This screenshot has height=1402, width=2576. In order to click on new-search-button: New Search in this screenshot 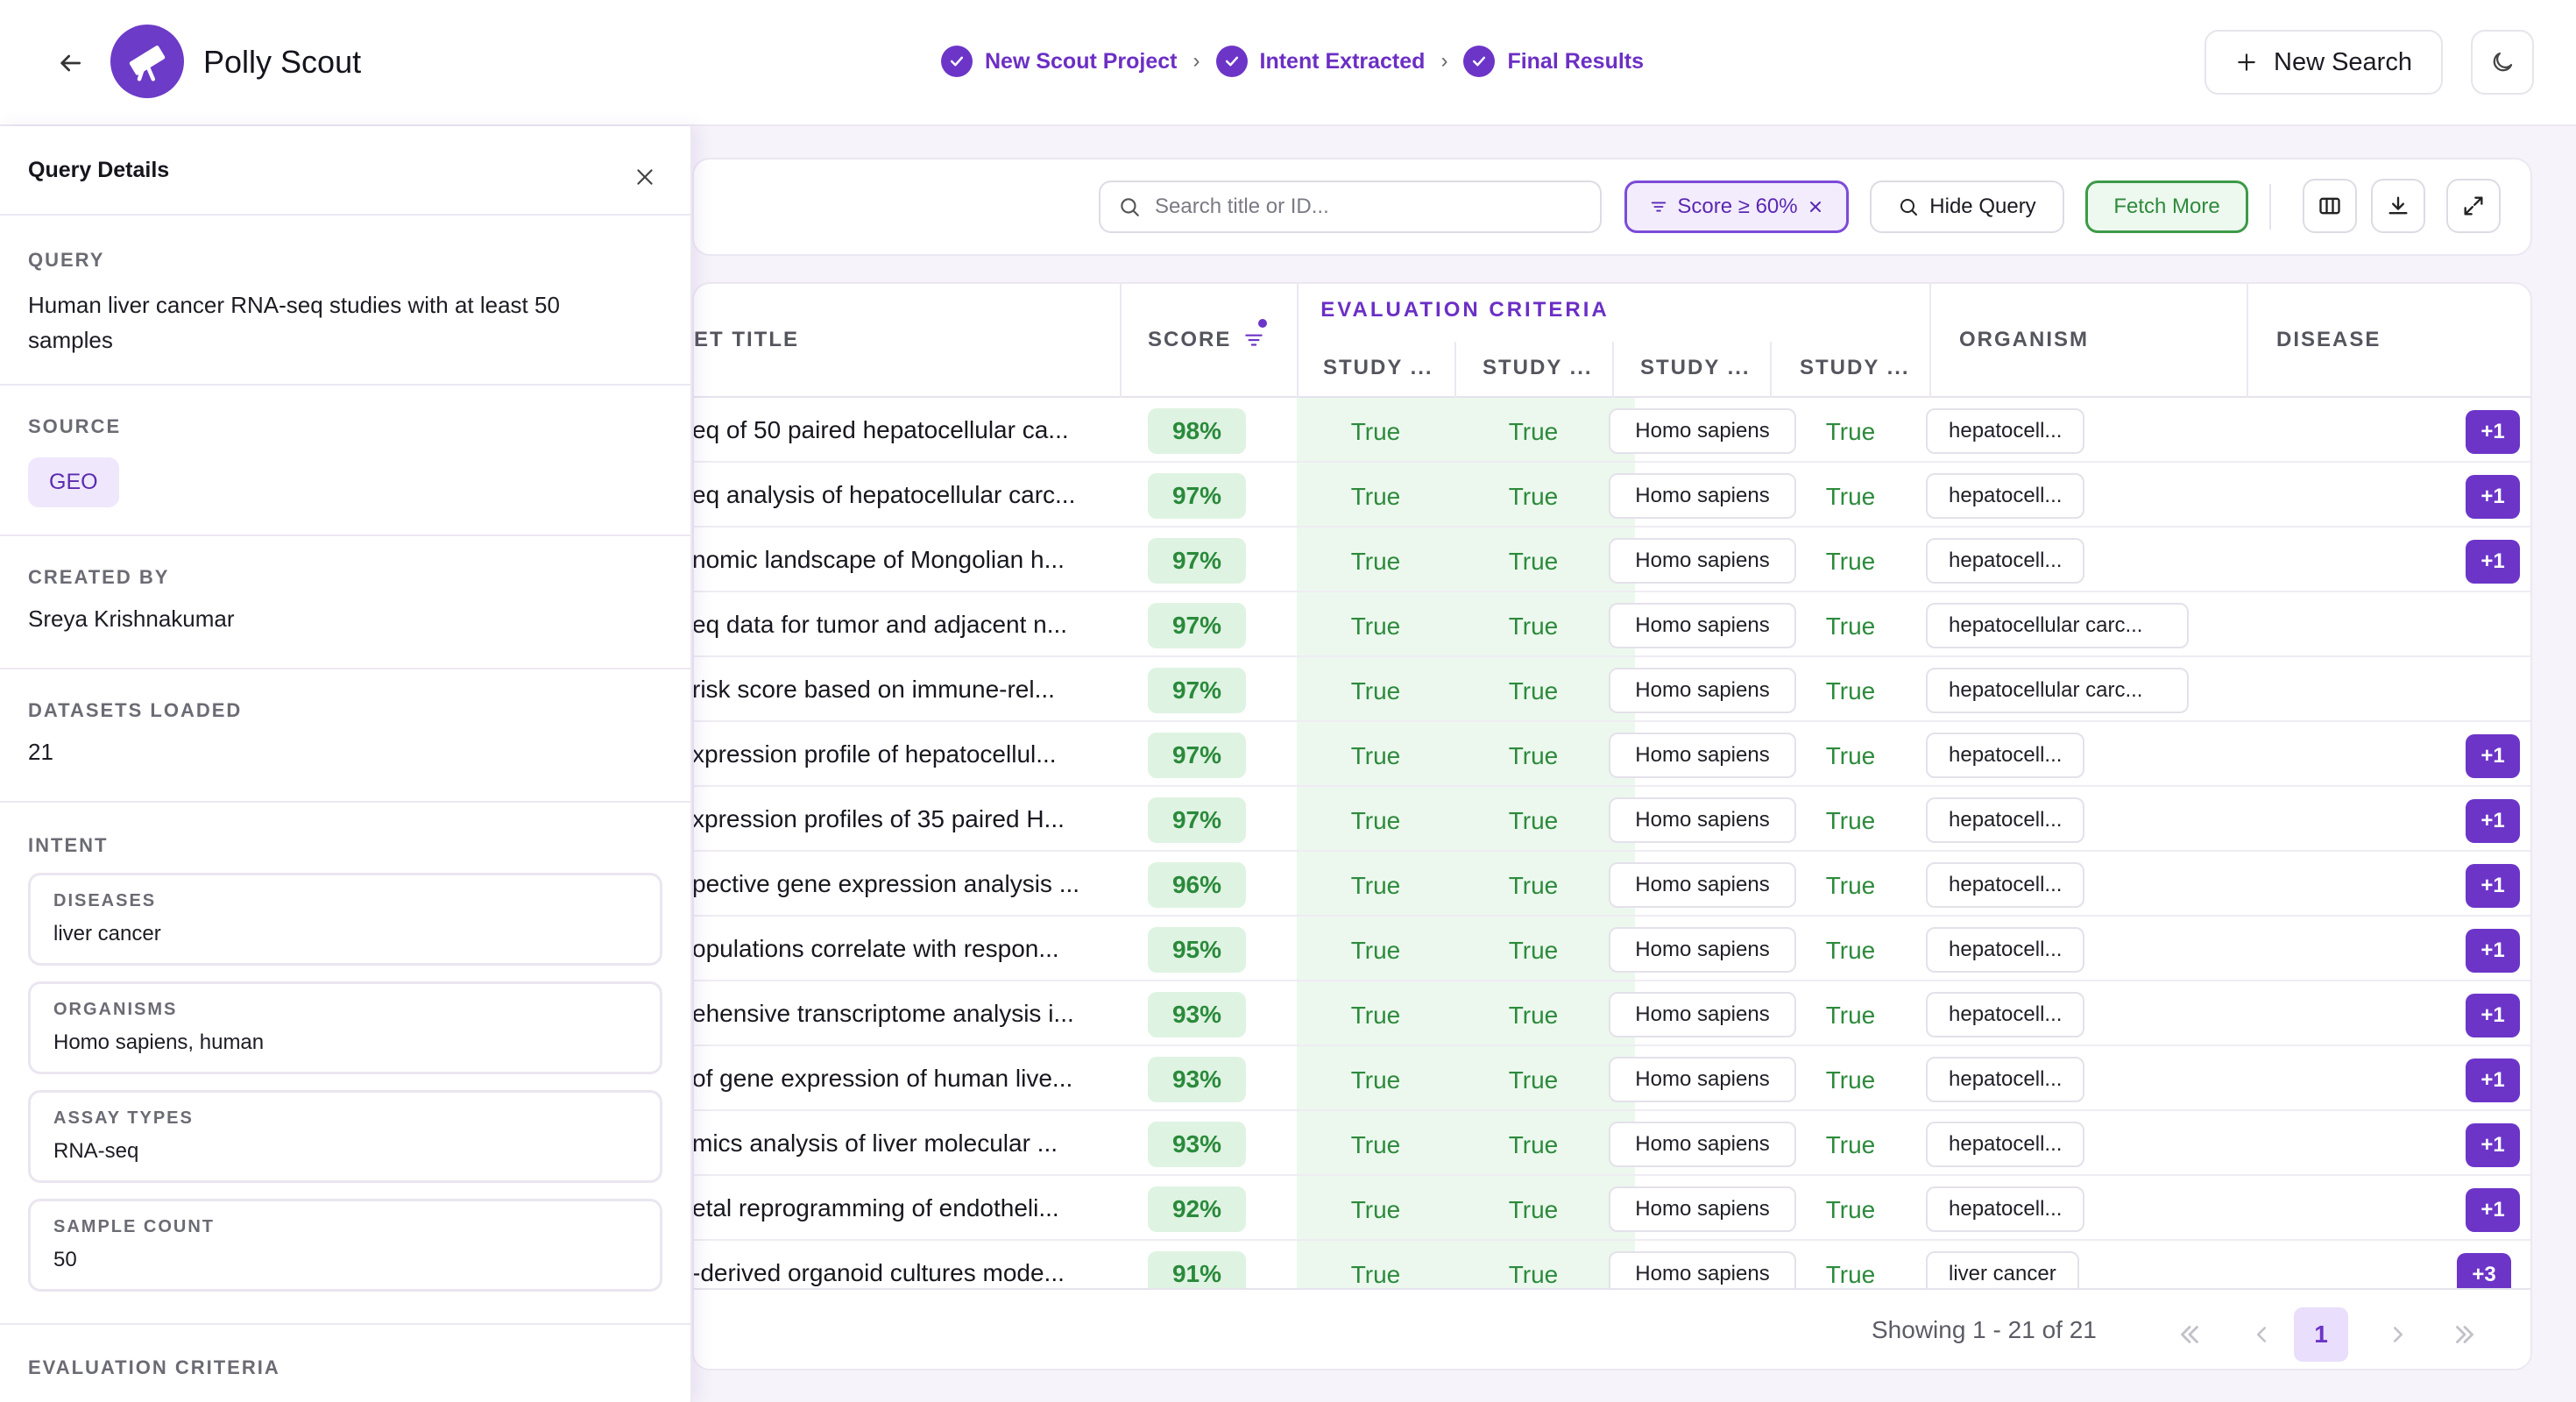, I will do `click(2323, 62)`.